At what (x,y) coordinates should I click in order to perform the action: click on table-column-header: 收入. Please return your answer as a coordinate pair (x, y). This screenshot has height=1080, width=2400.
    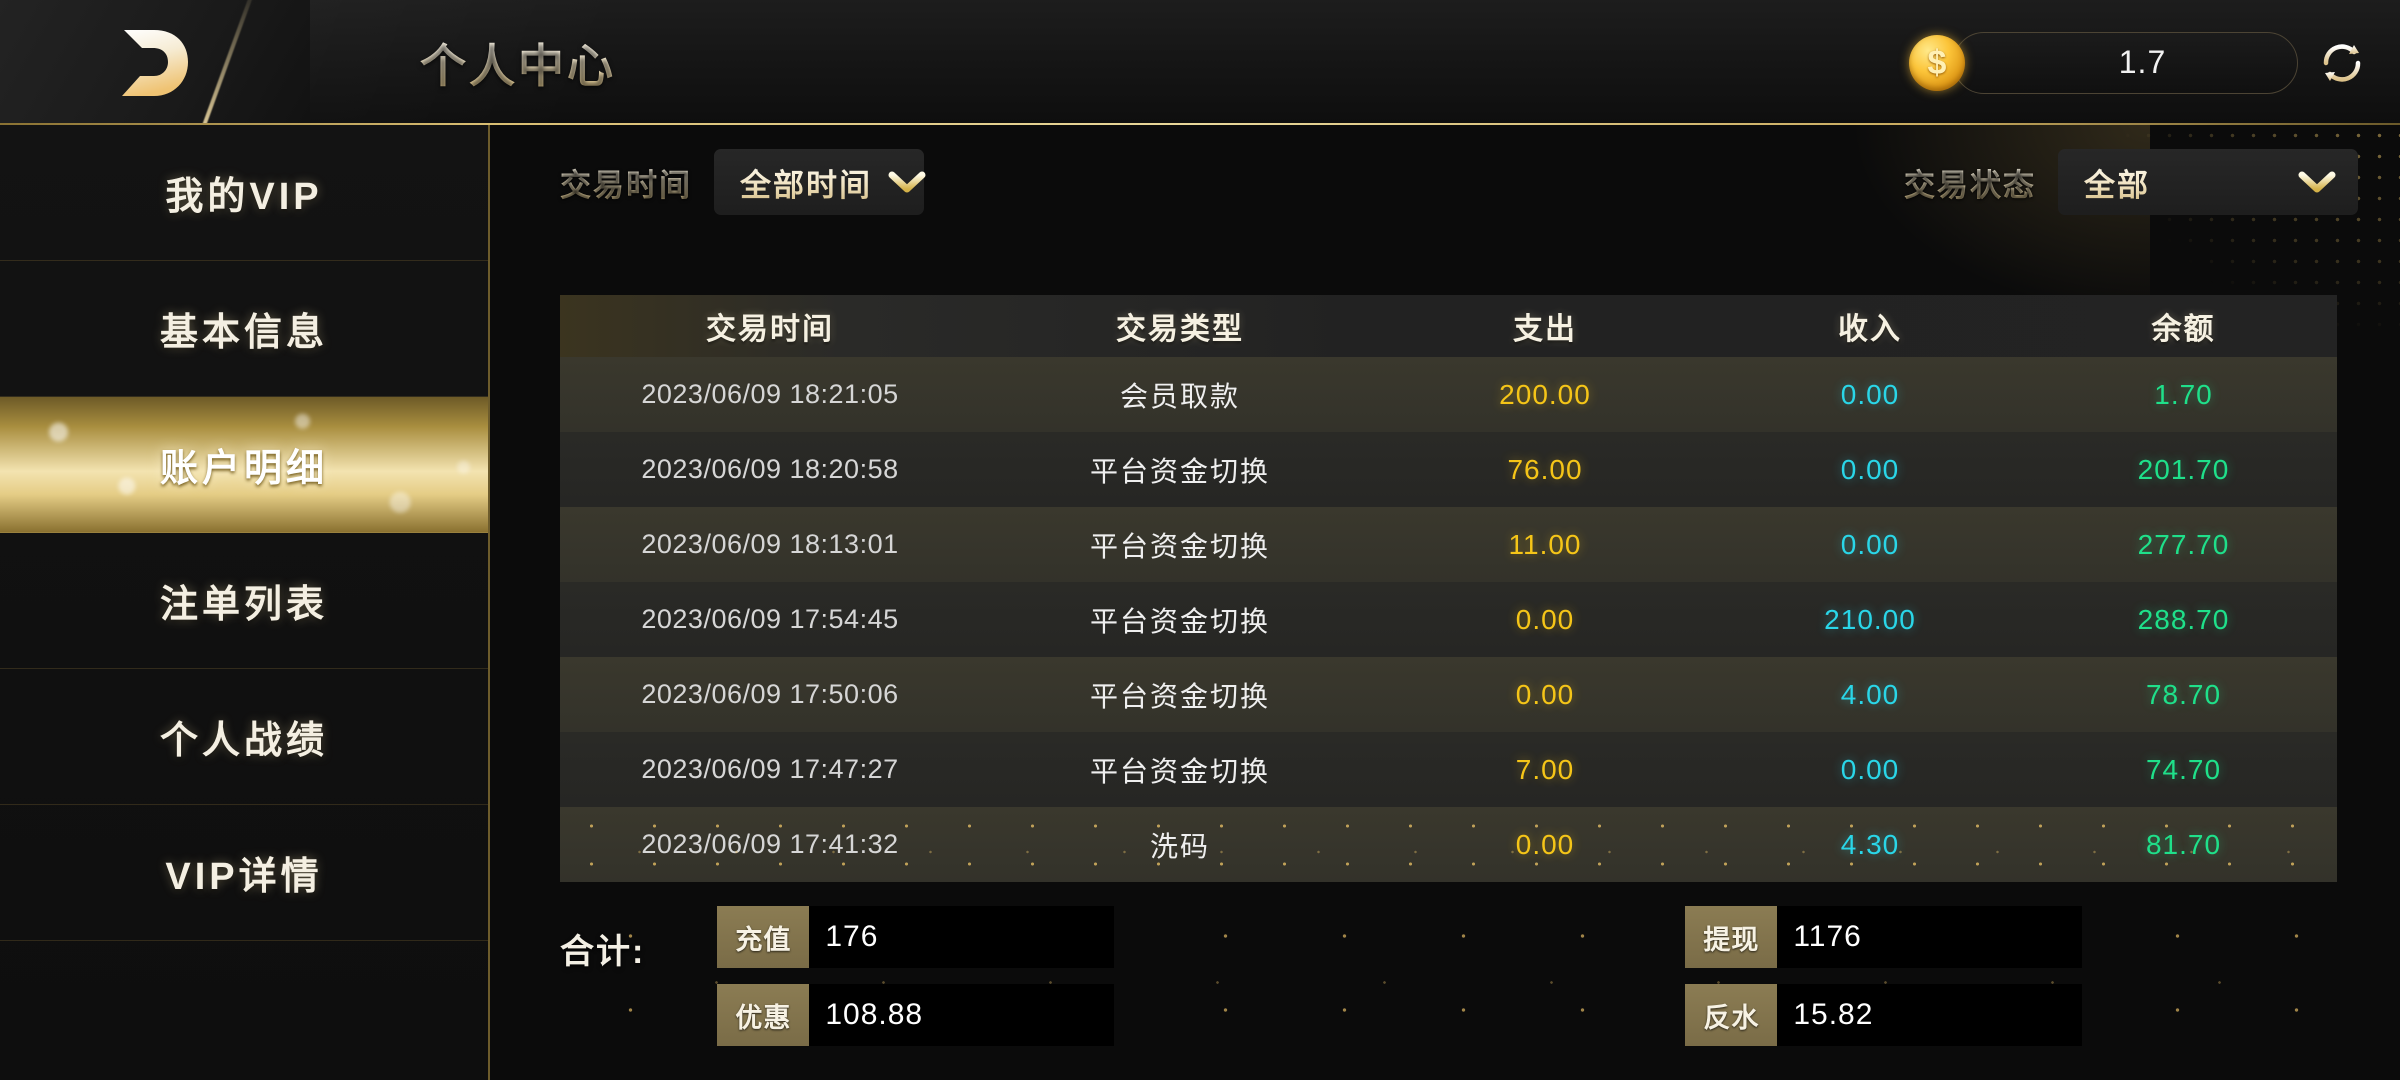
    Looking at the image, I should click on (1870, 329).